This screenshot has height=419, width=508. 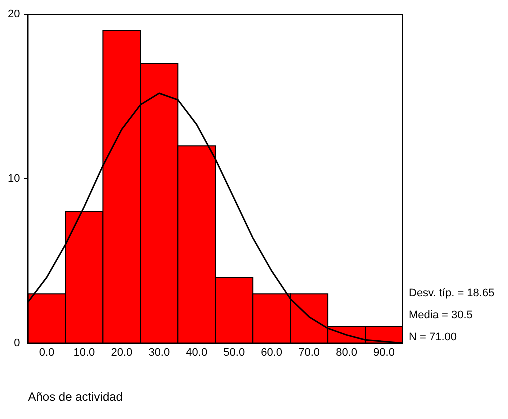 What do you see at coordinates (347, 353) in the screenshot?
I see `x-tick-label: 80.0` at bounding box center [347, 353].